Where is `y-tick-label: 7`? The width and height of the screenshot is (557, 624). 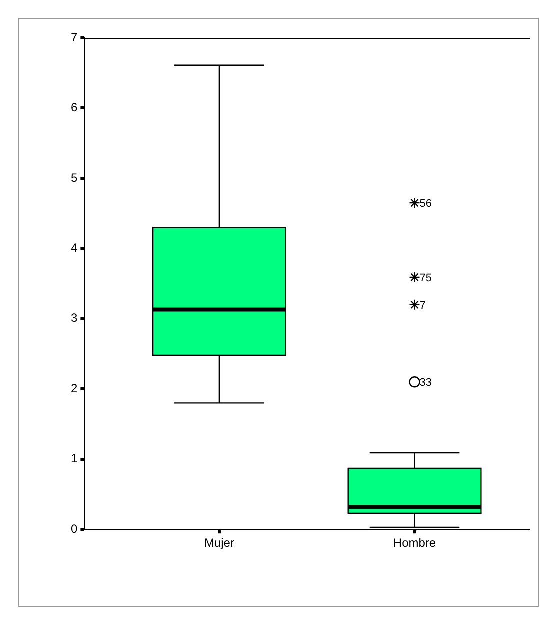
y-tick-label: 7 is located at coordinates (74, 37).